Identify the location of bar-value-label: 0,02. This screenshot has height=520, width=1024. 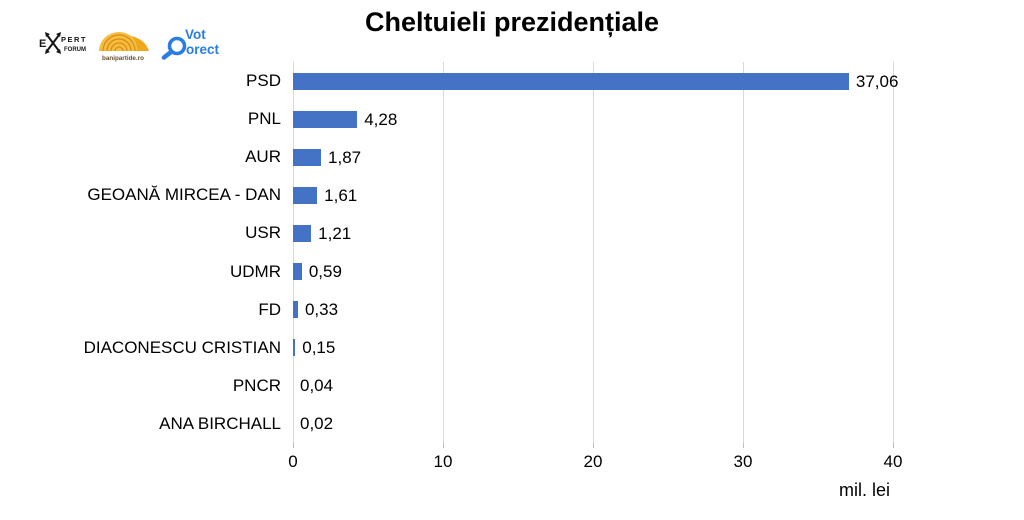
(317, 424).